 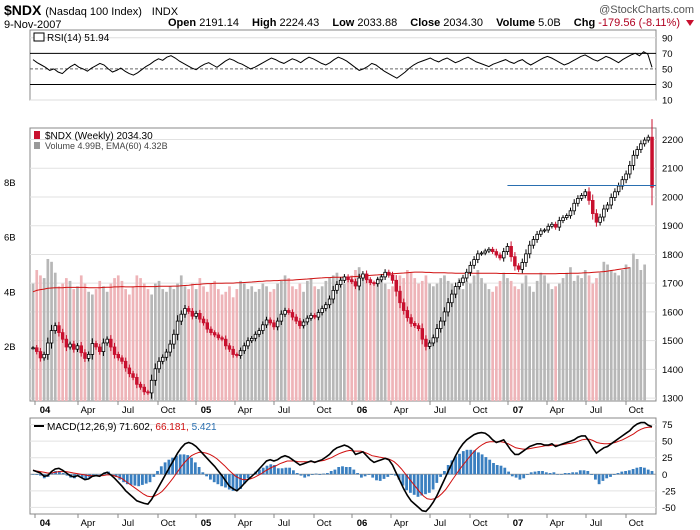 What do you see at coordinates (264, 23) in the screenshot?
I see `high-label: High` at bounding box center [264, 23].